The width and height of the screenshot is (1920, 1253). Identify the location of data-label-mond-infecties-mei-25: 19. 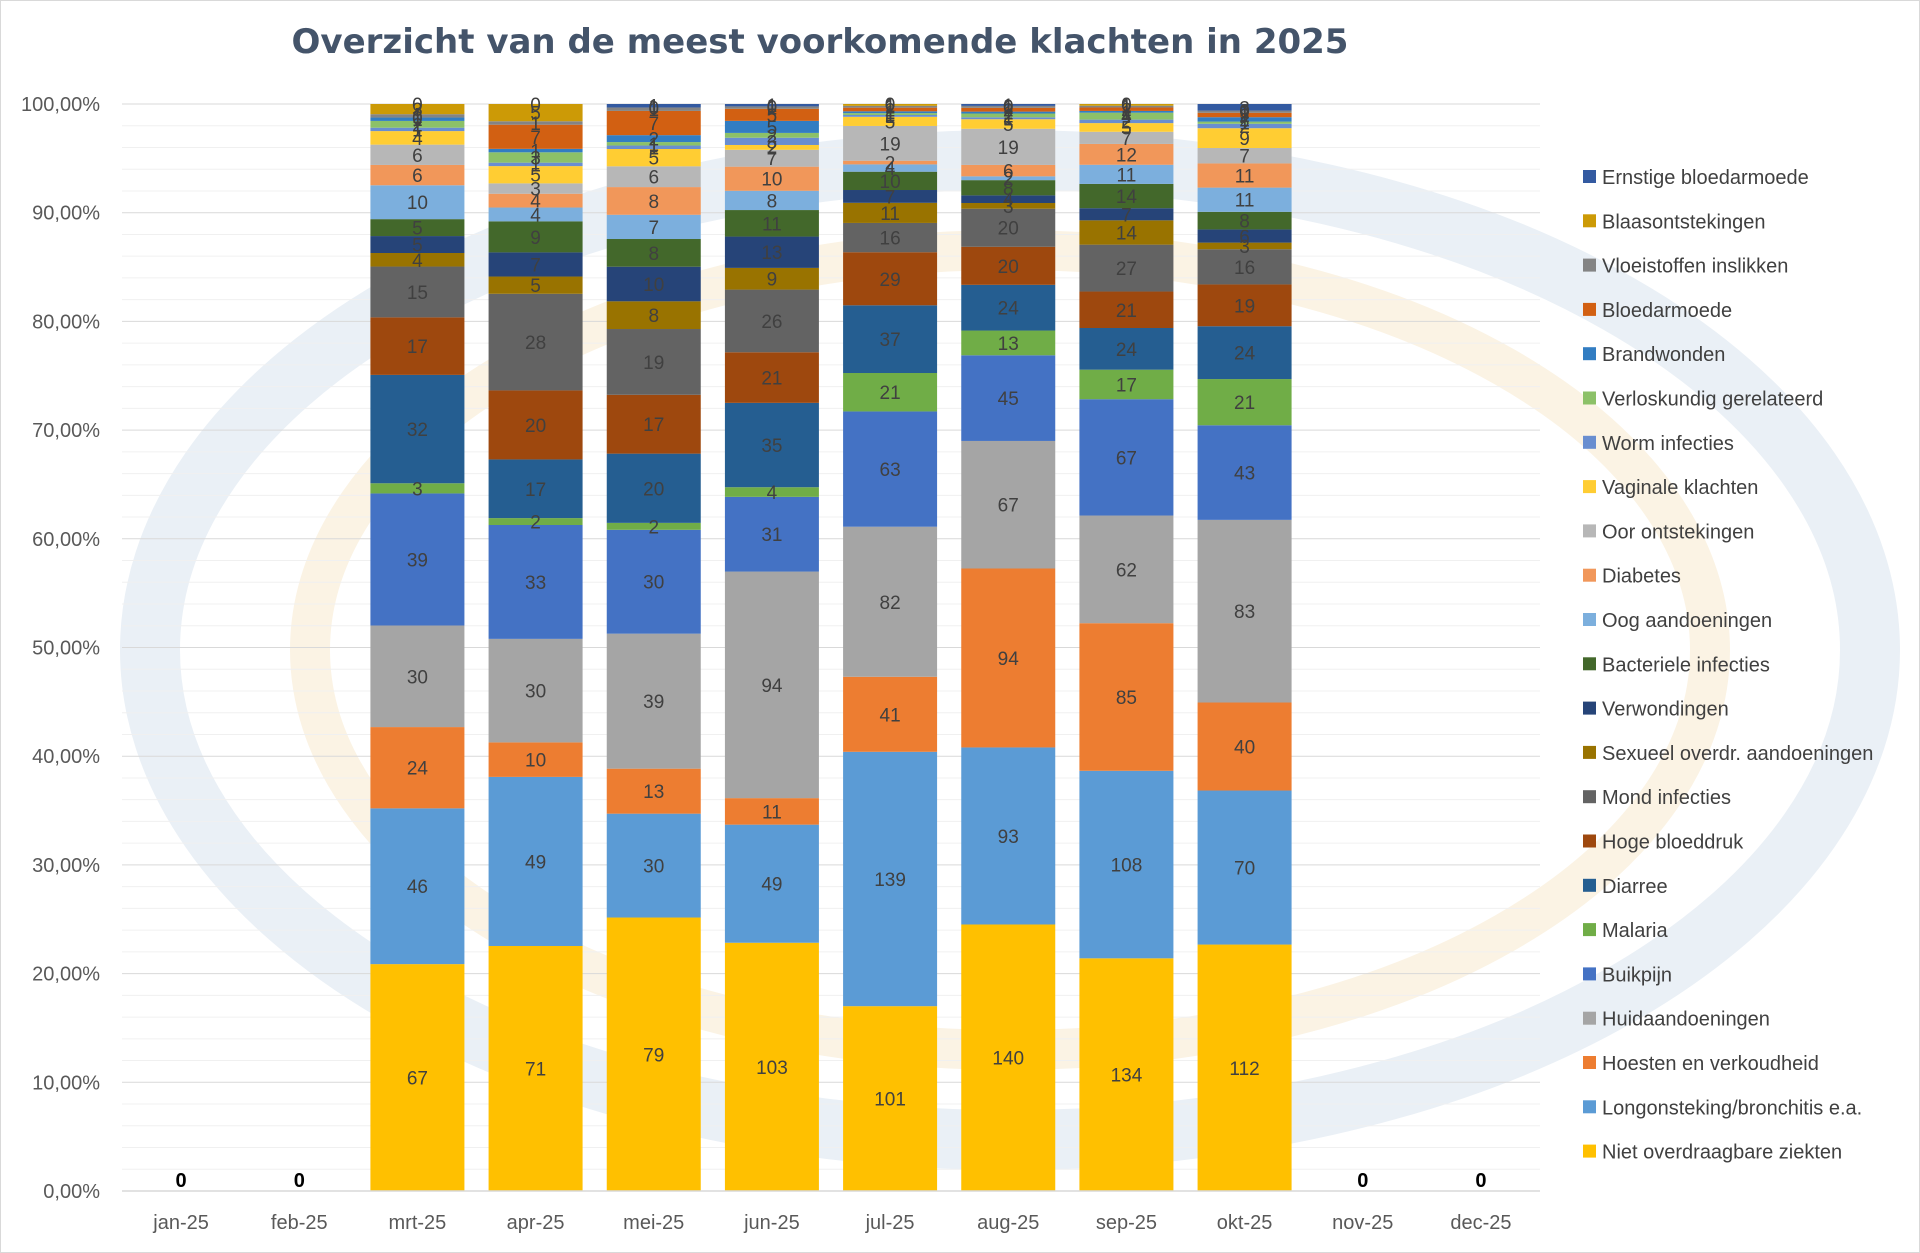
(653, 363).